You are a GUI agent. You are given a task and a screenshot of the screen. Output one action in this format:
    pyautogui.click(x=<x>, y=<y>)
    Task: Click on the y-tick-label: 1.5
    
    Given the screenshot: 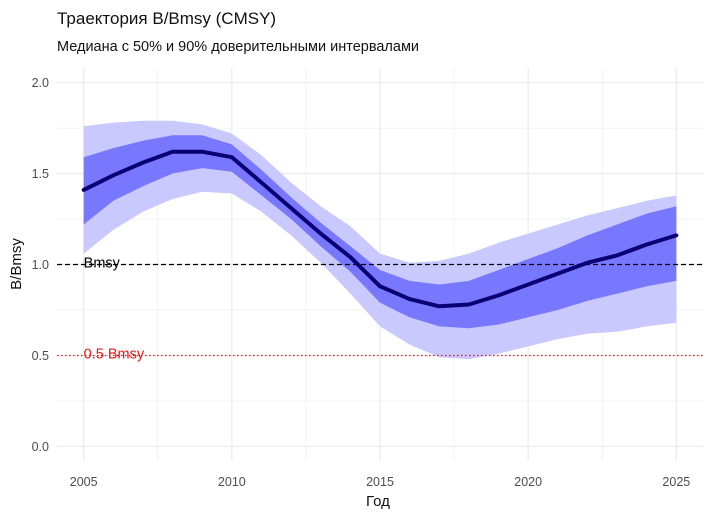 What is the action you would take?
    pyautogui.click(x=40, y=174)
    